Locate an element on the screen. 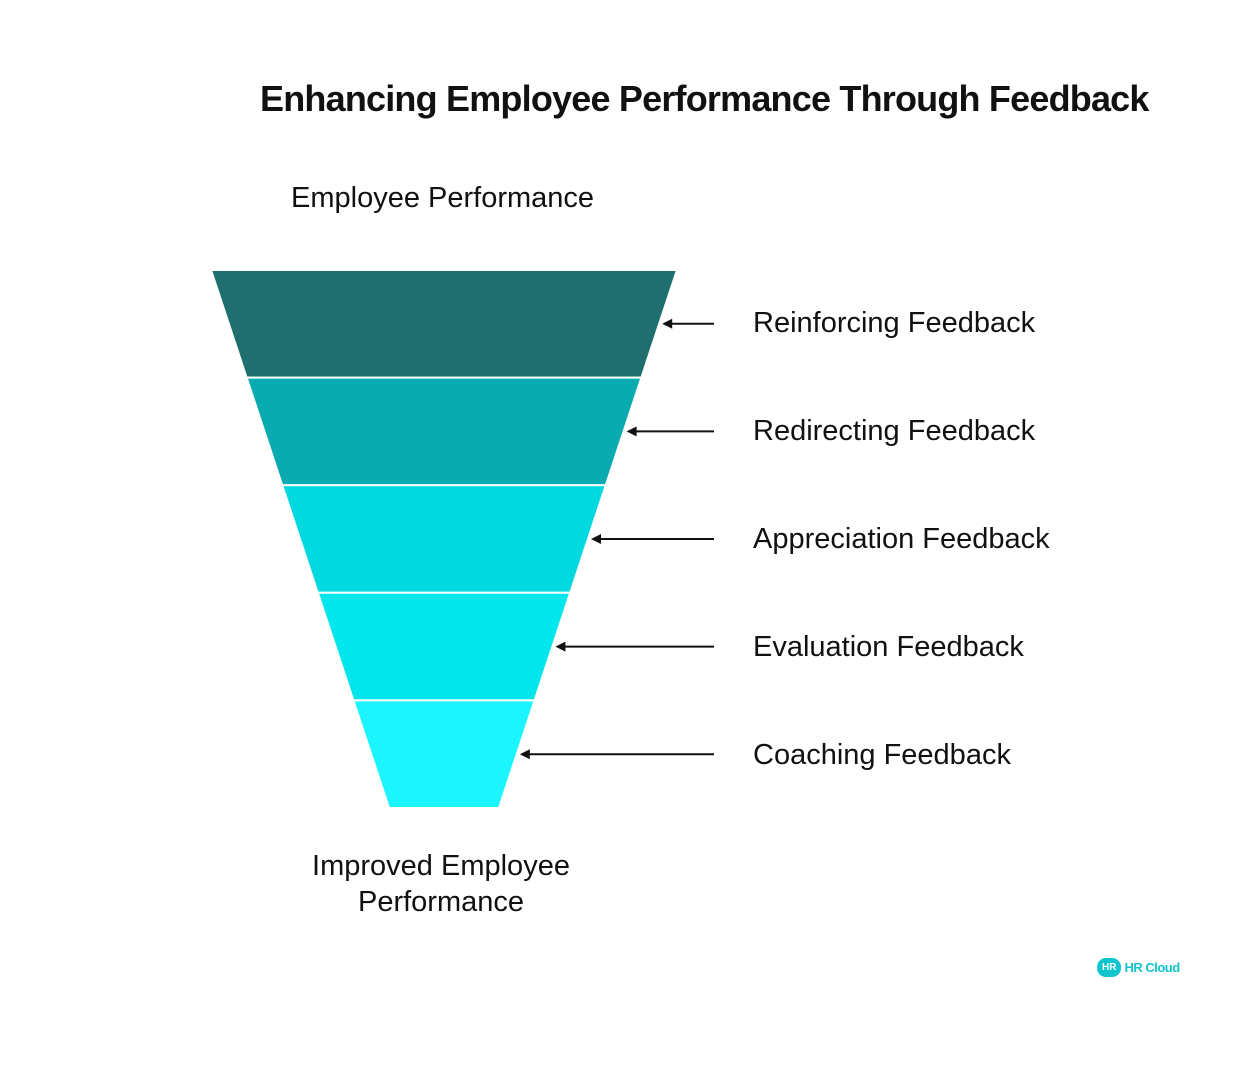  stage-label: Reinforcing Feedback is located at coordinates (894, 323).